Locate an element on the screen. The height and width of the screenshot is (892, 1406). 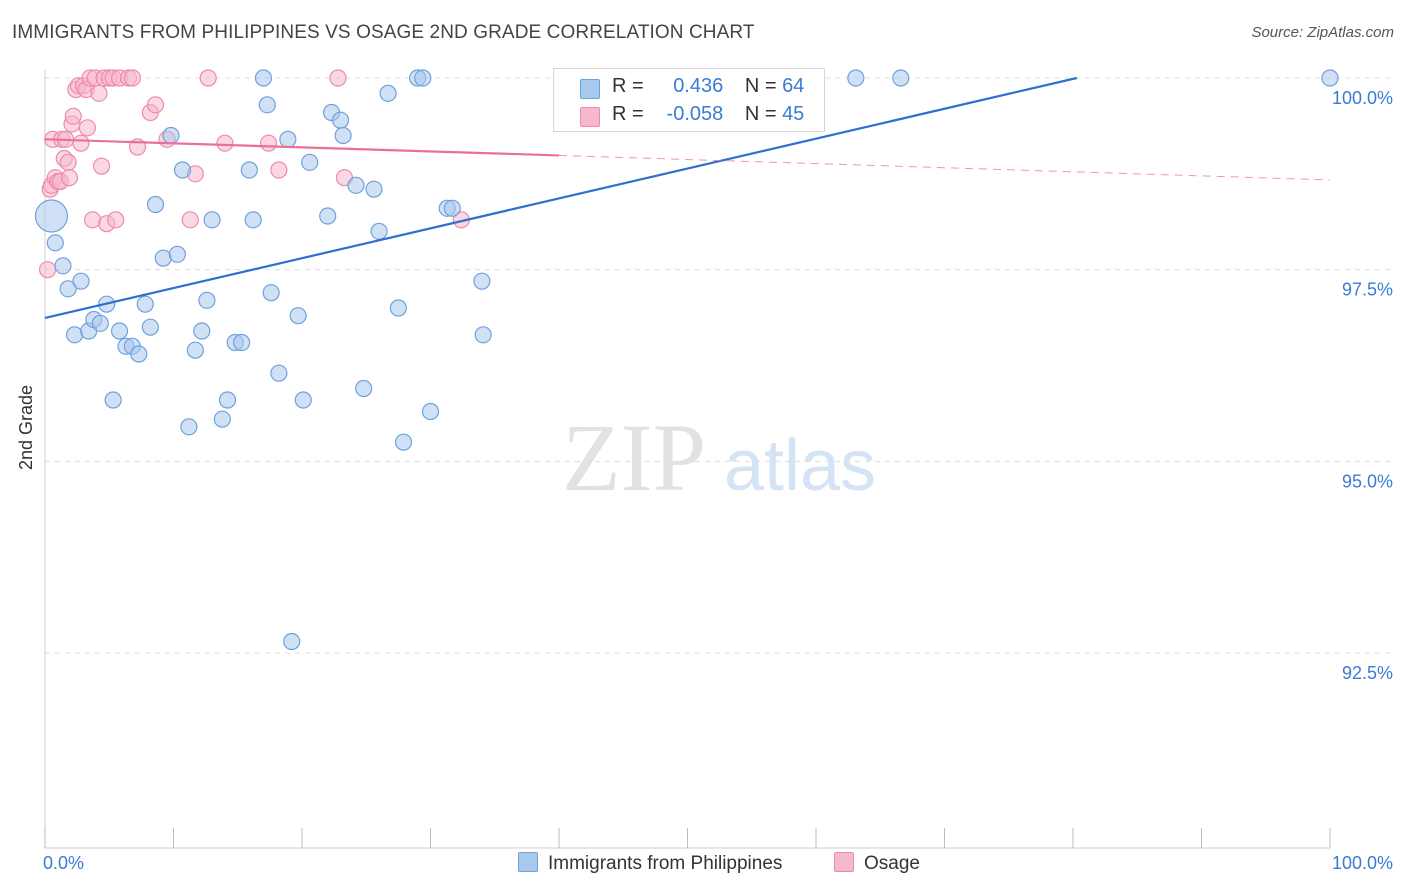
watermark: ZIP atlas is located at coordinates (719, 457).